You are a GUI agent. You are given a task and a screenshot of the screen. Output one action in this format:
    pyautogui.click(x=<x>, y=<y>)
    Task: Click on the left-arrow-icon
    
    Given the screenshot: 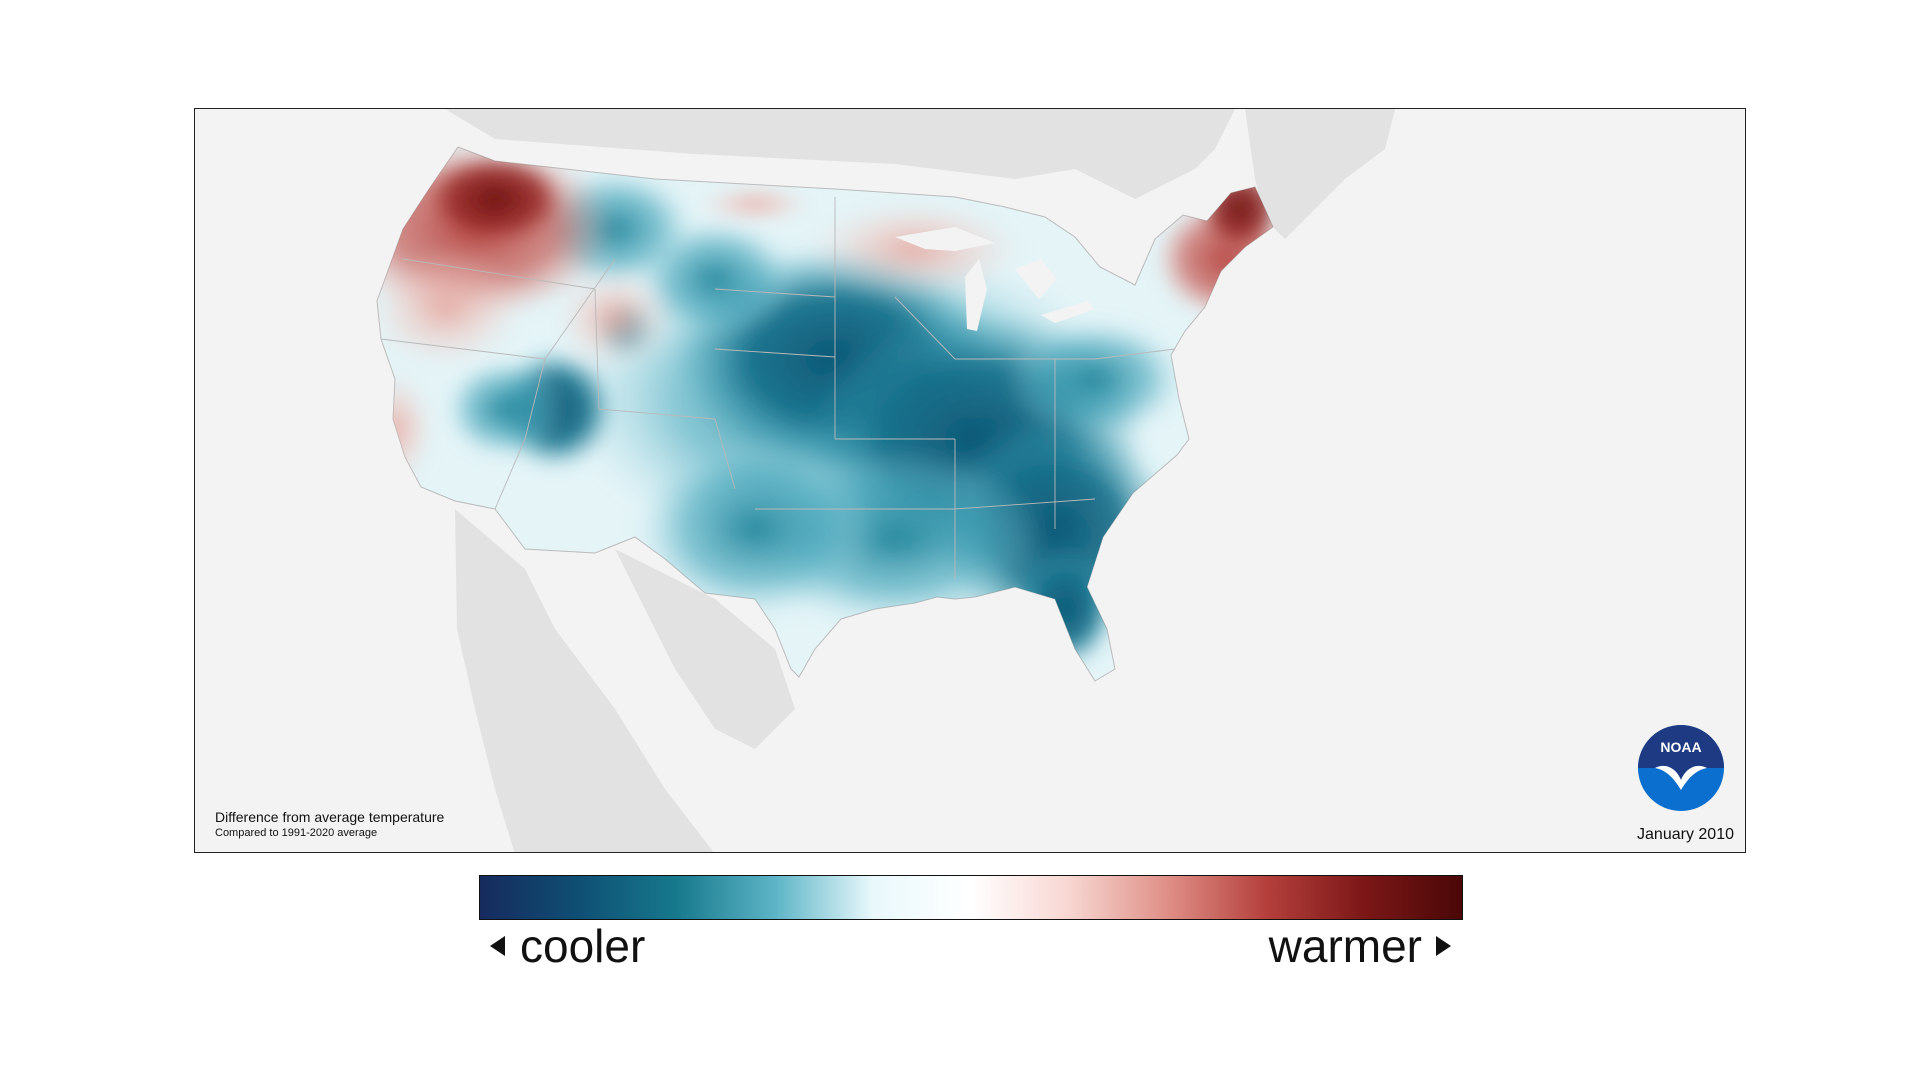 What is the action you would take?
    pyautogui.click(x=497, y=946)
    